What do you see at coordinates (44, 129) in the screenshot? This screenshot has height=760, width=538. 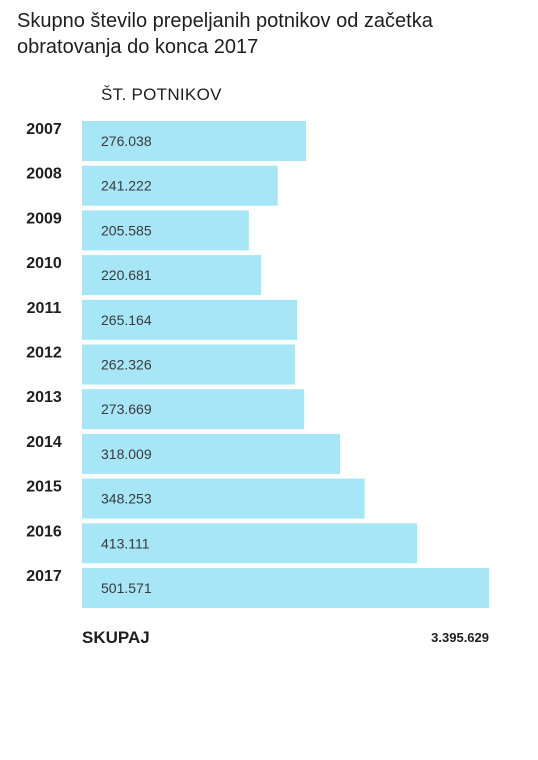 I see `year-label-2007: 2007` at bounding box center [44, 129].